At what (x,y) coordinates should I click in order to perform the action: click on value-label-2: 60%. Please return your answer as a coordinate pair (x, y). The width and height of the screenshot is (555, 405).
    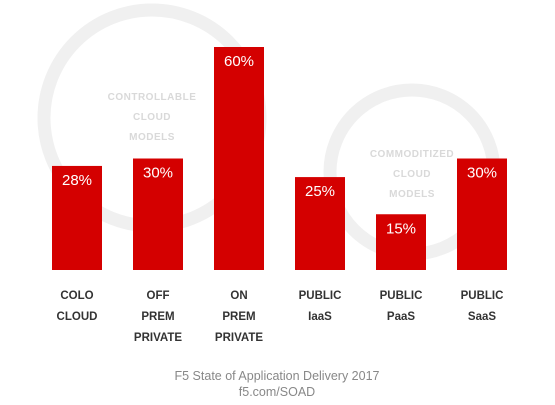
    Looking at the image, I should click on (239, 61).